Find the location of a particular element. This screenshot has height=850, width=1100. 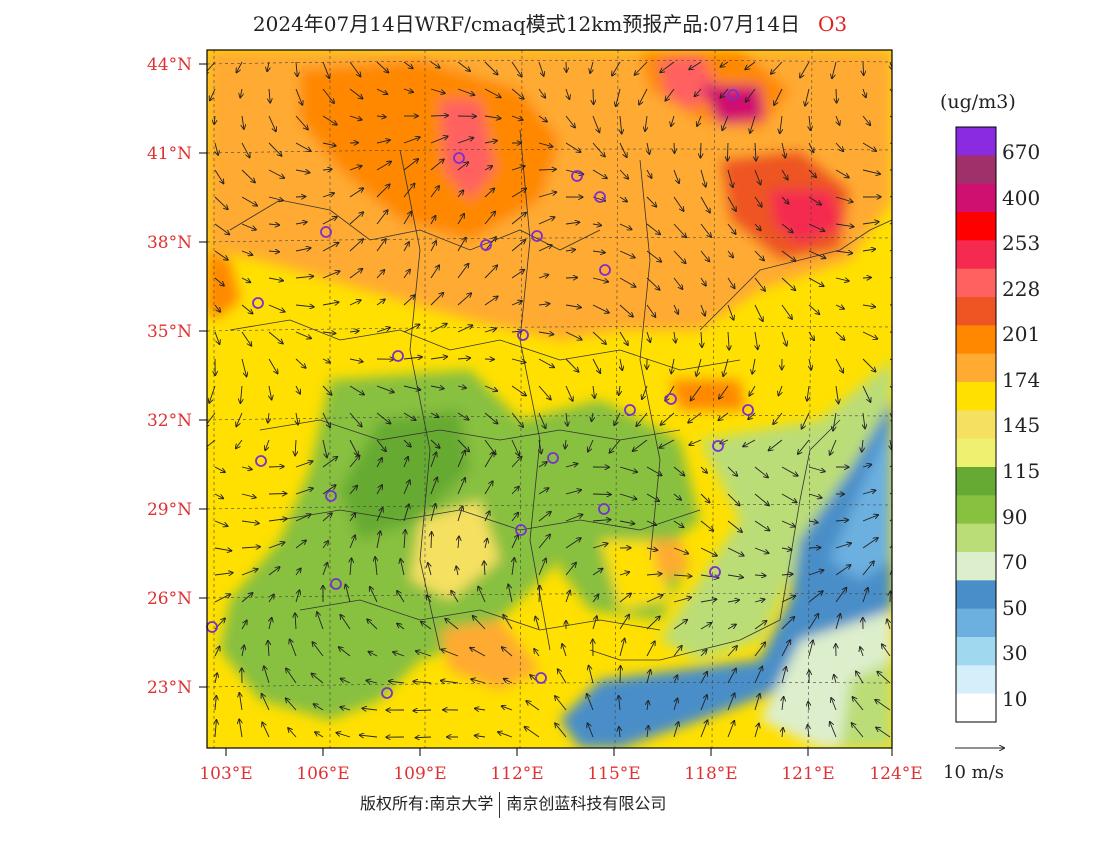

colorbar-unit: (ug/m3) is located at coordinates (978, 102).